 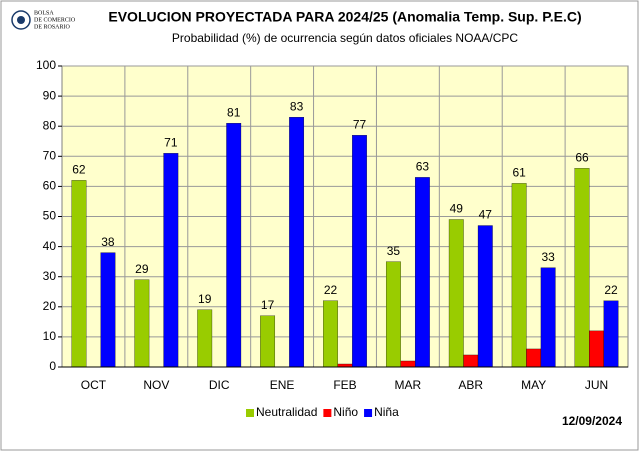 What do you see at coordinates (50, 155) in the screenshot?
I see `y-tick-label: 70` at bounding box center [50, 155].